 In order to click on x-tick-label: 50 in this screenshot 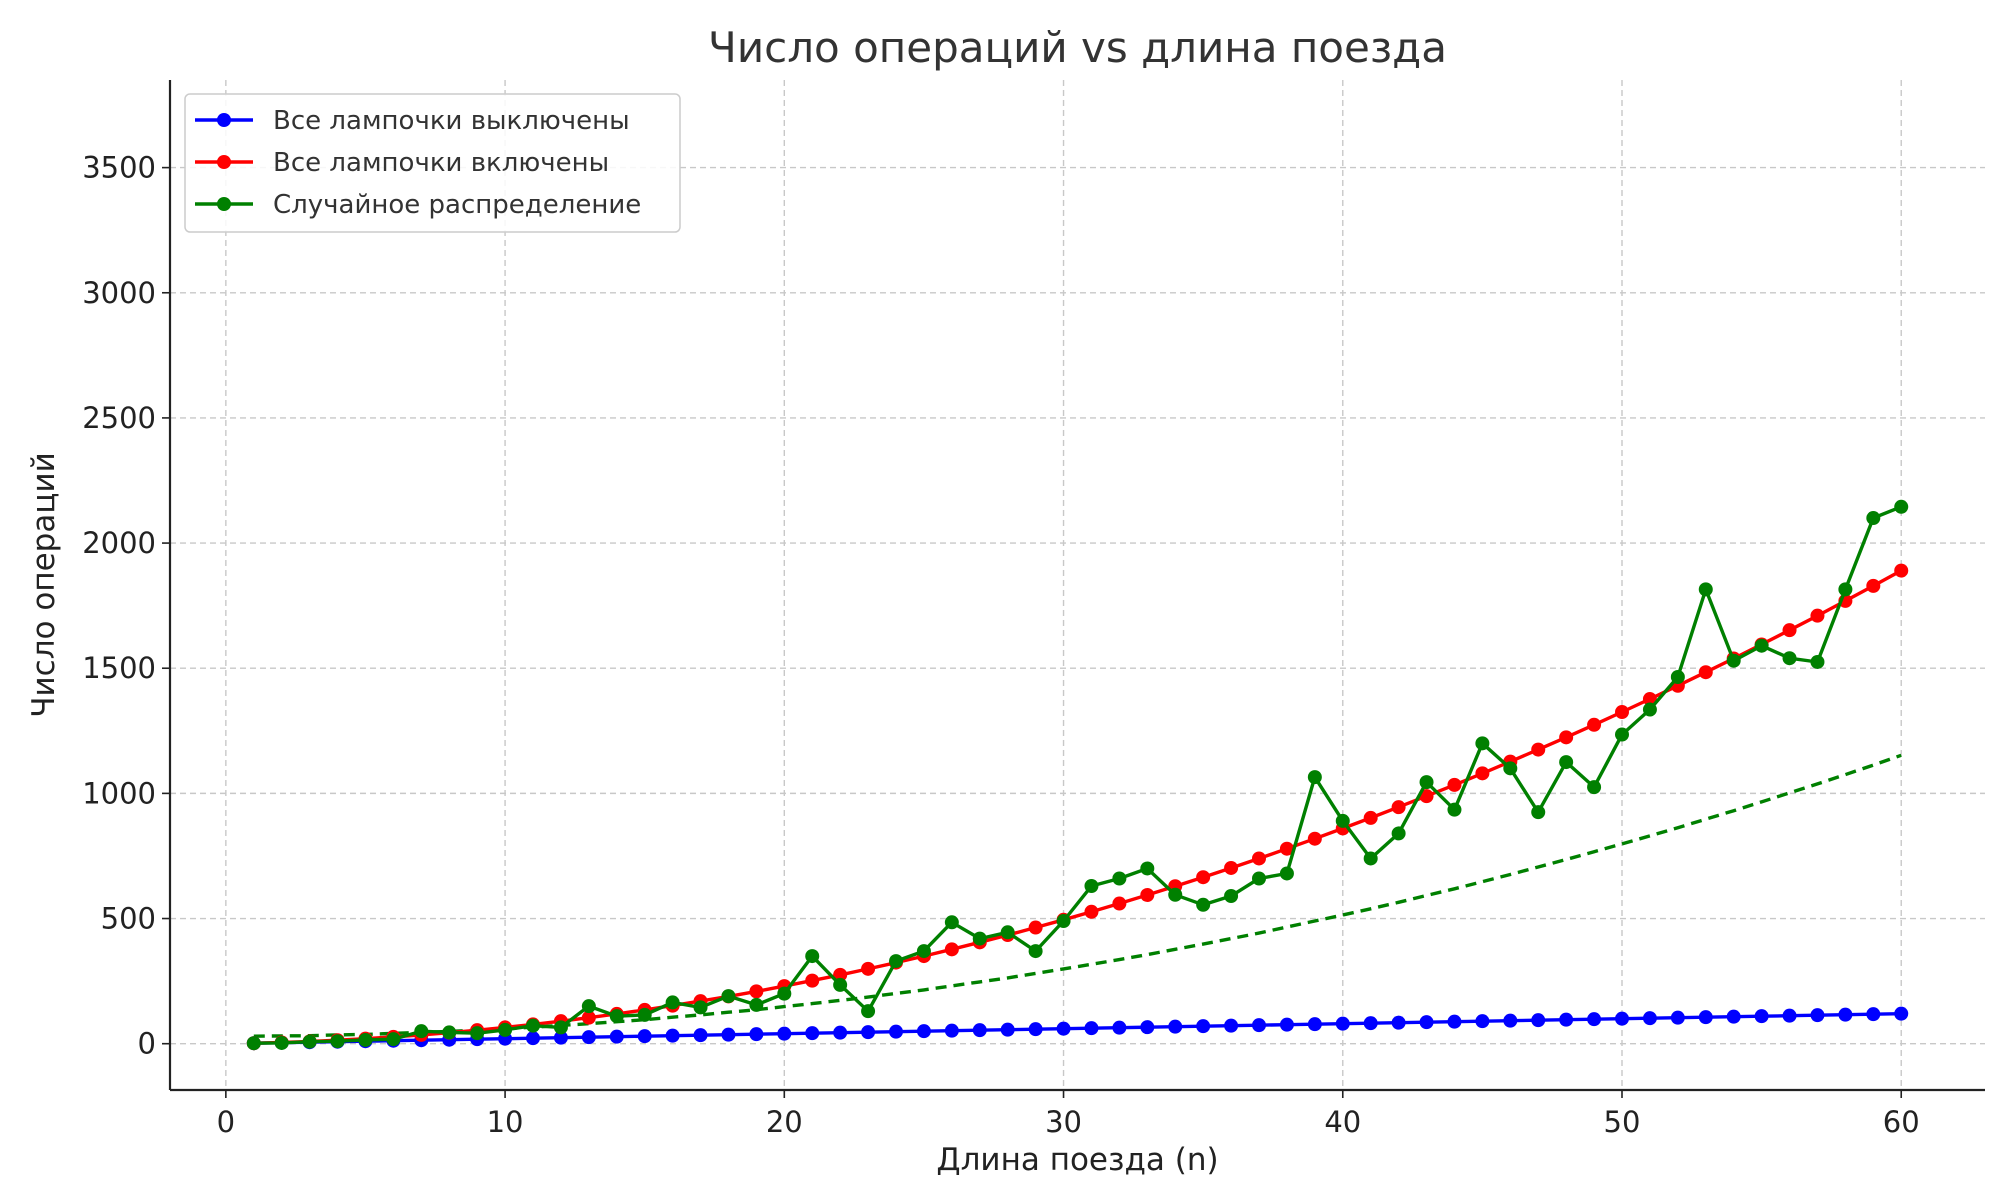, I will do `click(1622, 1122)`.